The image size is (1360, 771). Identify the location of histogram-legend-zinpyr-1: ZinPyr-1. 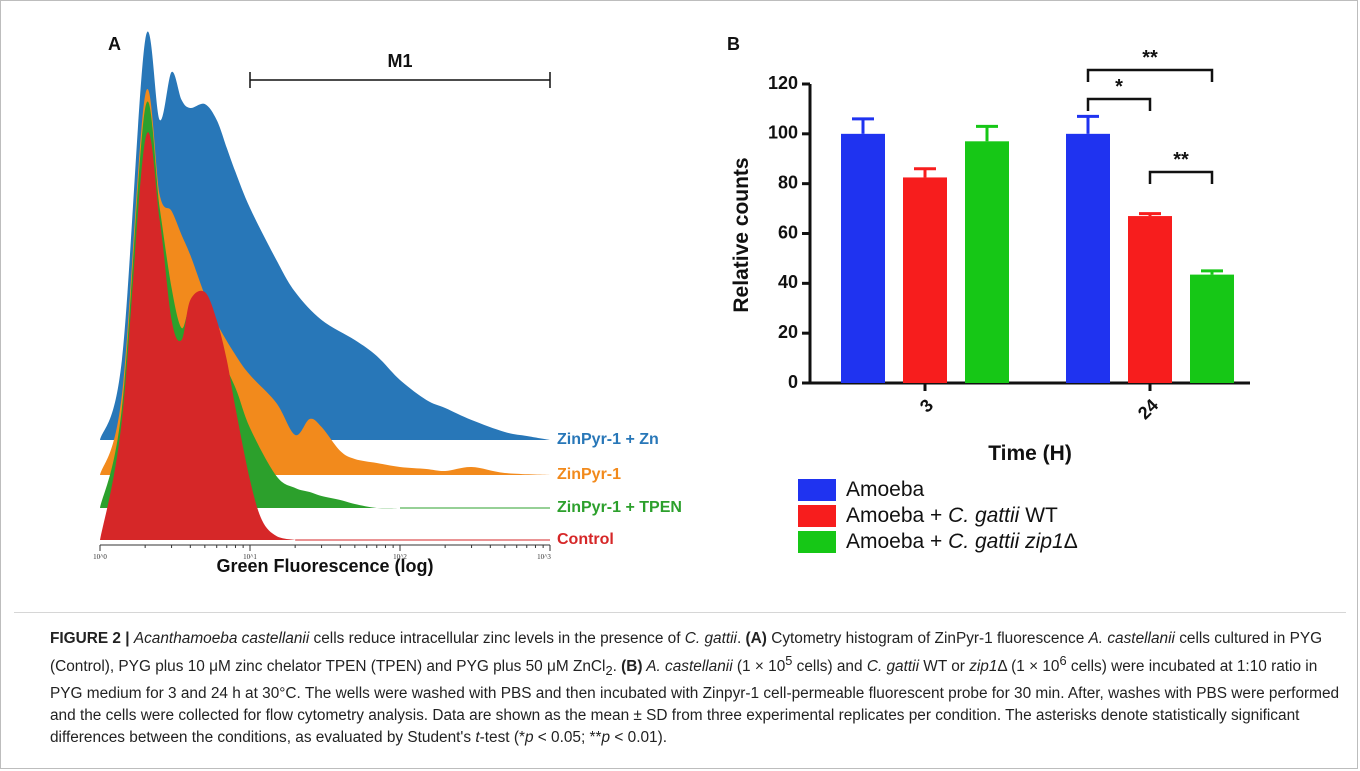
(589, 474).